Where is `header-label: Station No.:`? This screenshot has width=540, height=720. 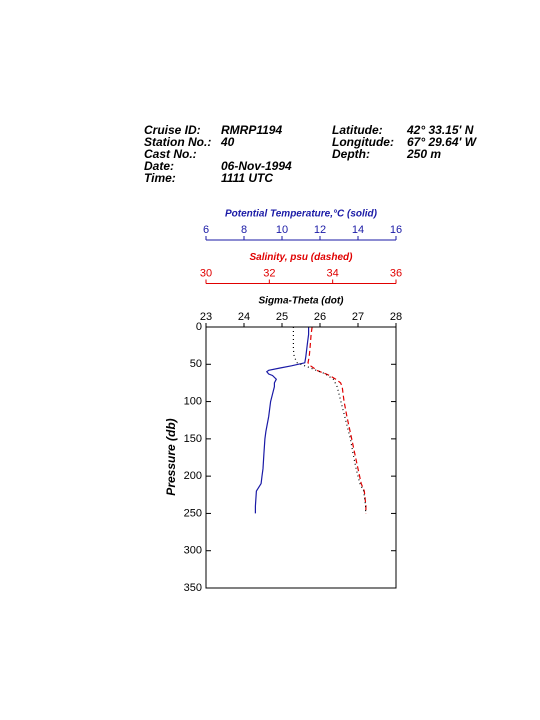
header-label: Station No.: is located at coordinates (177, 142).